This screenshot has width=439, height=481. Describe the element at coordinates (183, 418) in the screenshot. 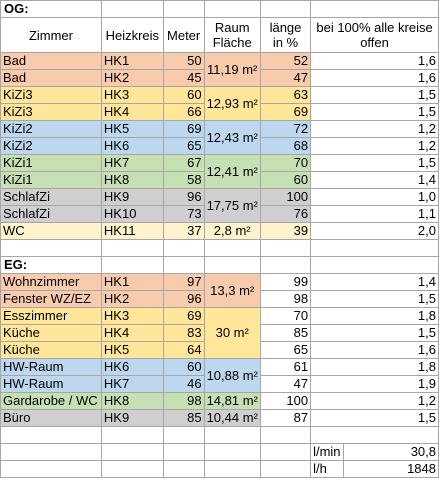

I see `cell-meter: 85` at that location.